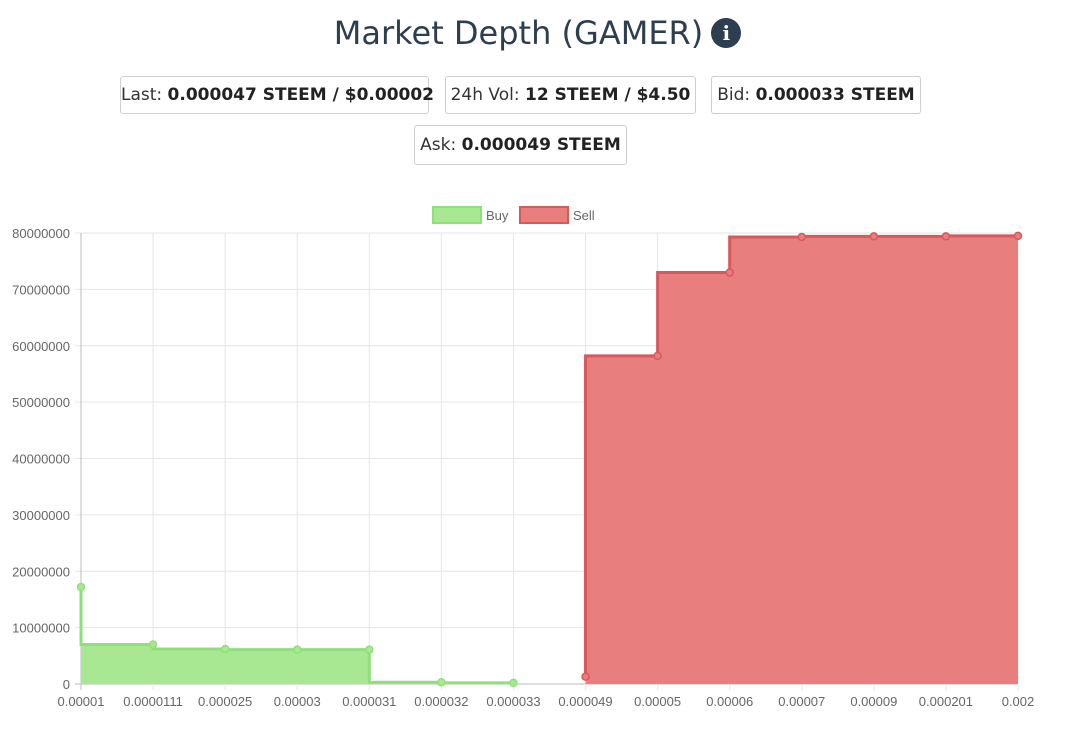 This screenshot has height=737, width=1075. What do you see at coordinates (544, 215) in the screenshot?
I see `sell-legend-swatch` at bounding box center [544, 215].